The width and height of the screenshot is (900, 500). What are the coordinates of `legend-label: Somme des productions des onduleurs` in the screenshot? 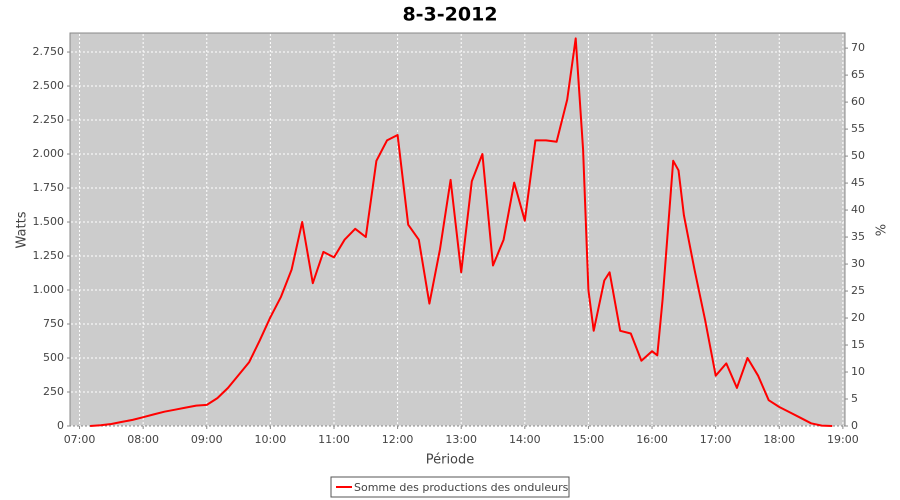 It's located at (461, 487).